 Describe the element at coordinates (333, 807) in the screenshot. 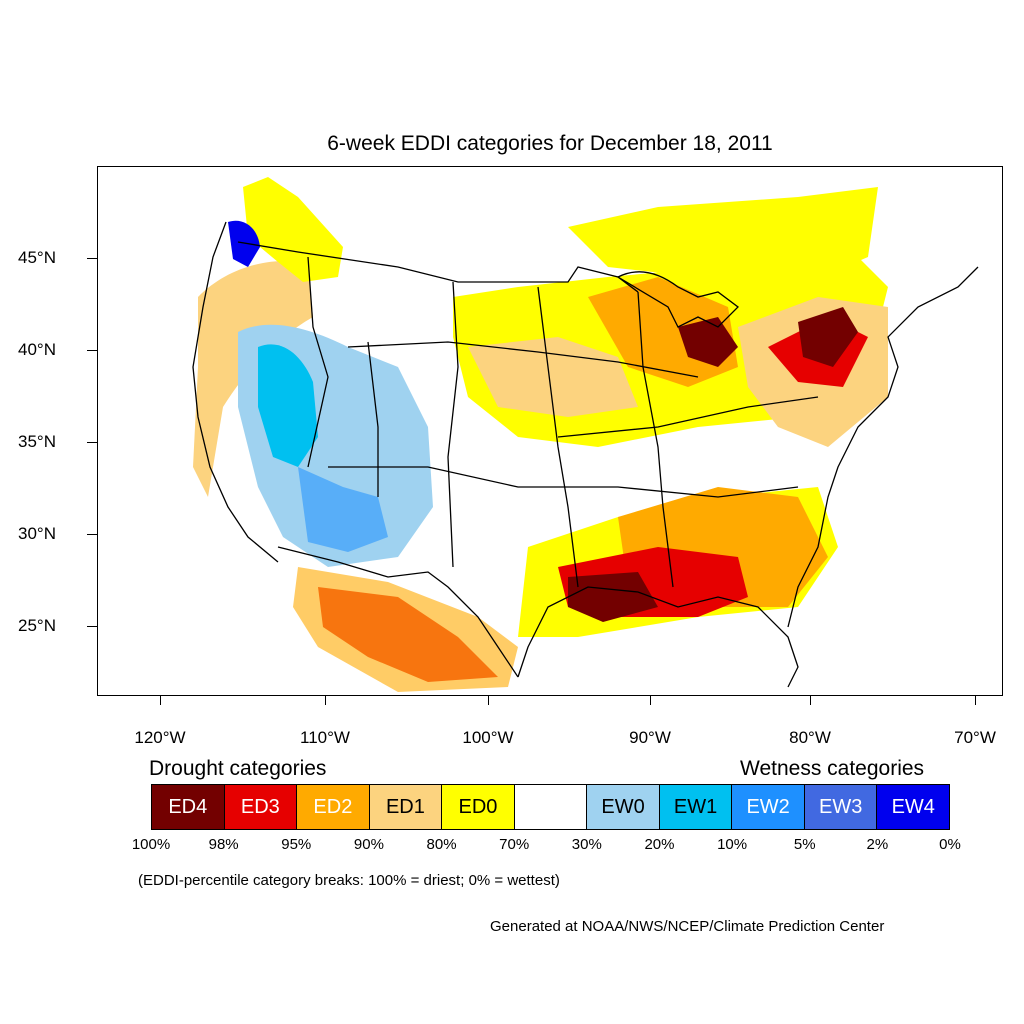

I see `legend-box-ed2: ED2` at that location.